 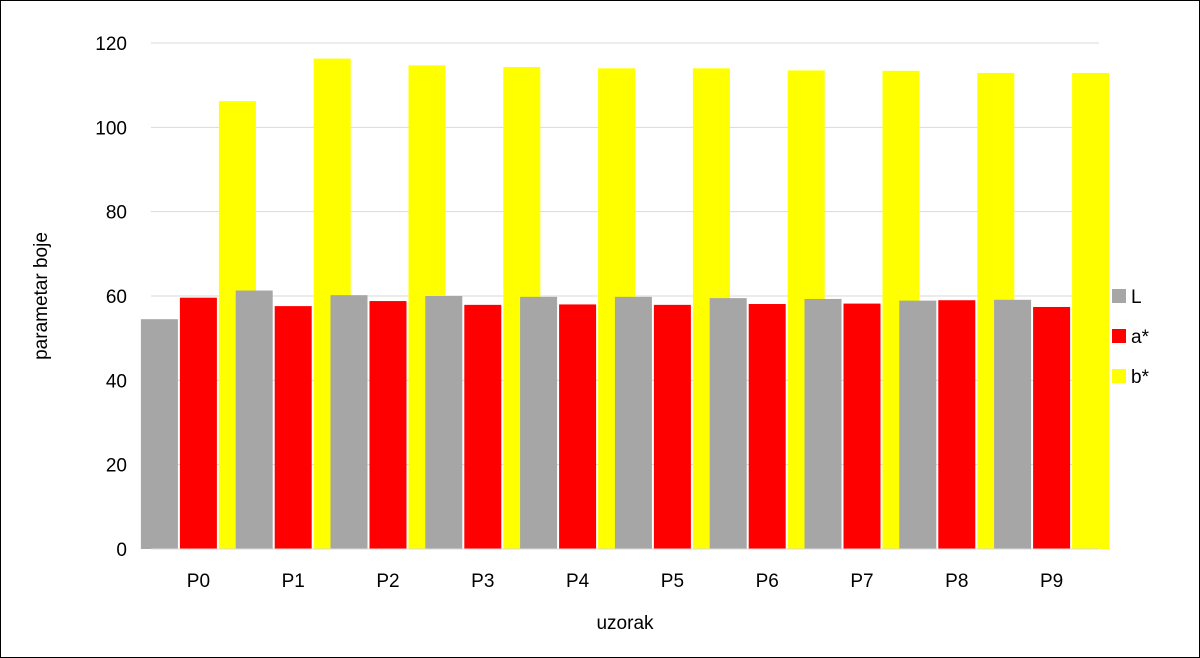 I want to click on bar-astar-P3, so click(x=482, y=427).